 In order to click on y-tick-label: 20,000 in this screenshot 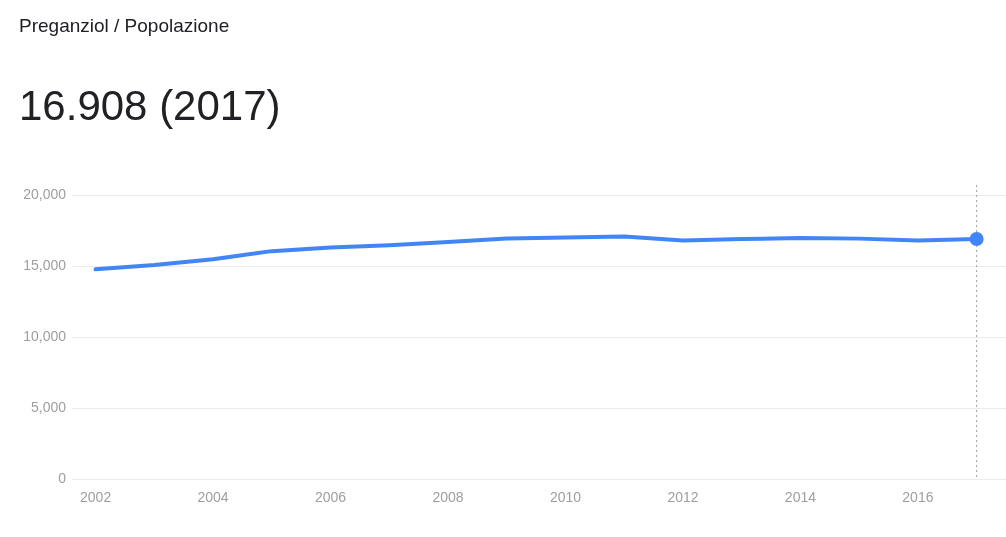, I will do `click(45, 193)`.